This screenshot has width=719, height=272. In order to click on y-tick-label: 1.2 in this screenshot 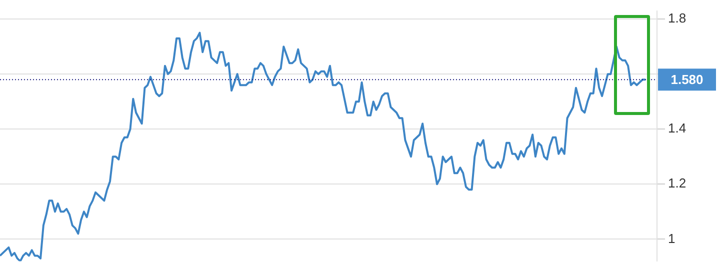, I will do `click(677, 183)`.